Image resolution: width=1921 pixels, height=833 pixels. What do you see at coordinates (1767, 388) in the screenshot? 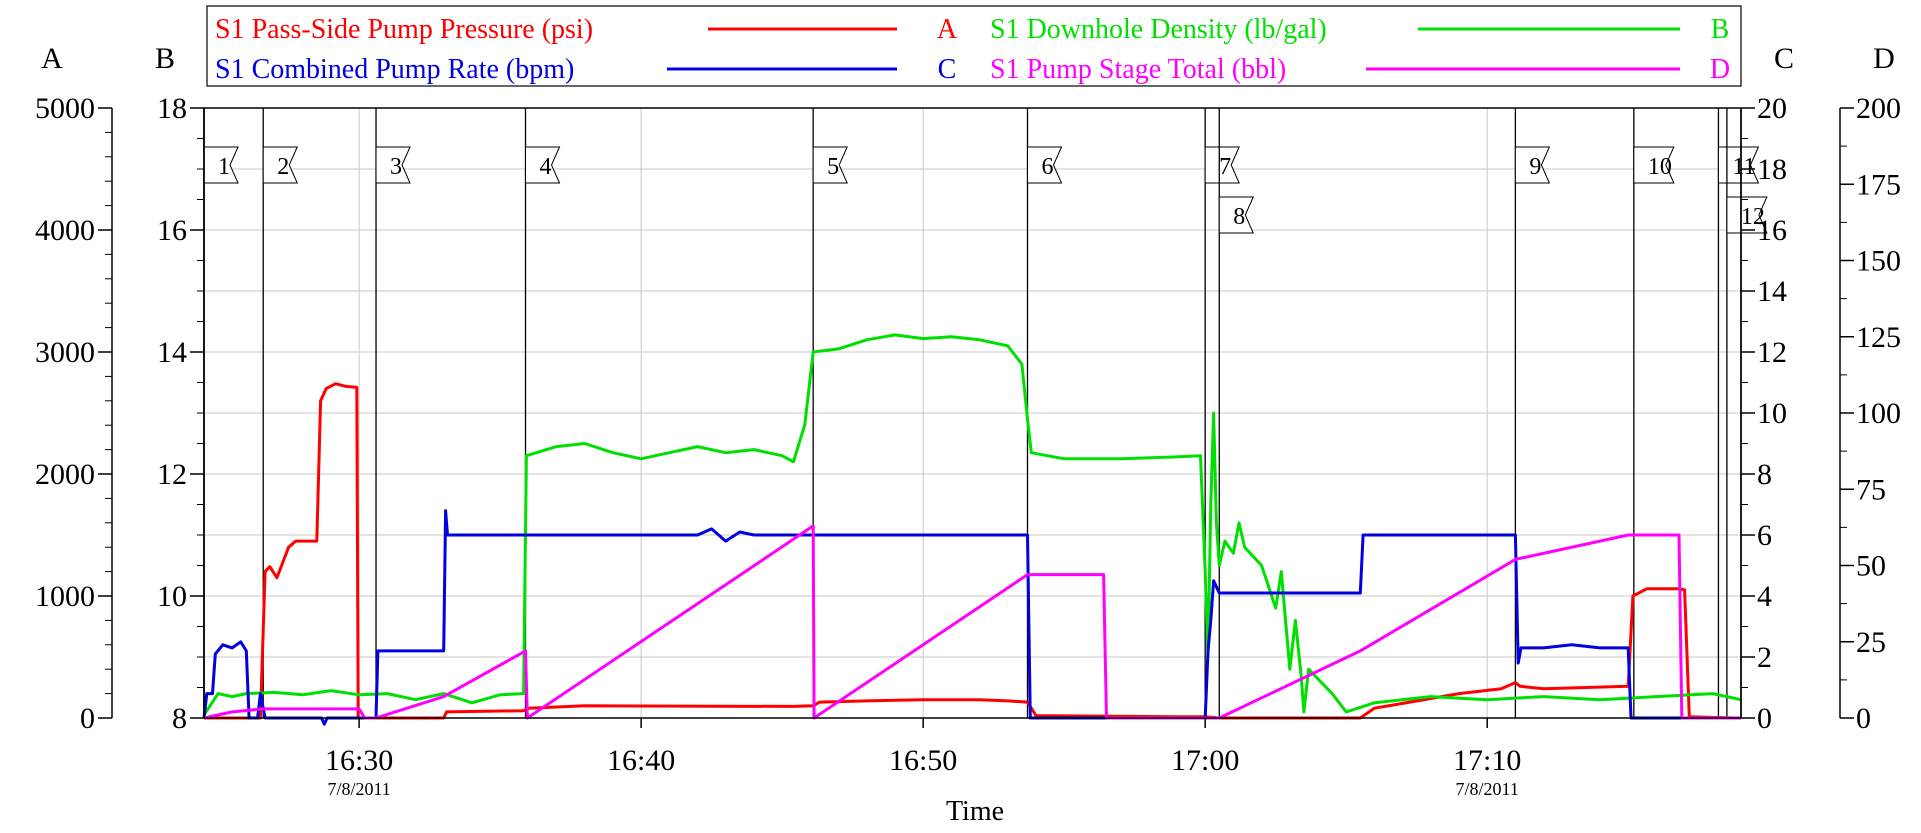
I see `y-axis-c: C 0 2 4 6 8 10 12 14 16 18 20` at bounding box center [1767, 388].